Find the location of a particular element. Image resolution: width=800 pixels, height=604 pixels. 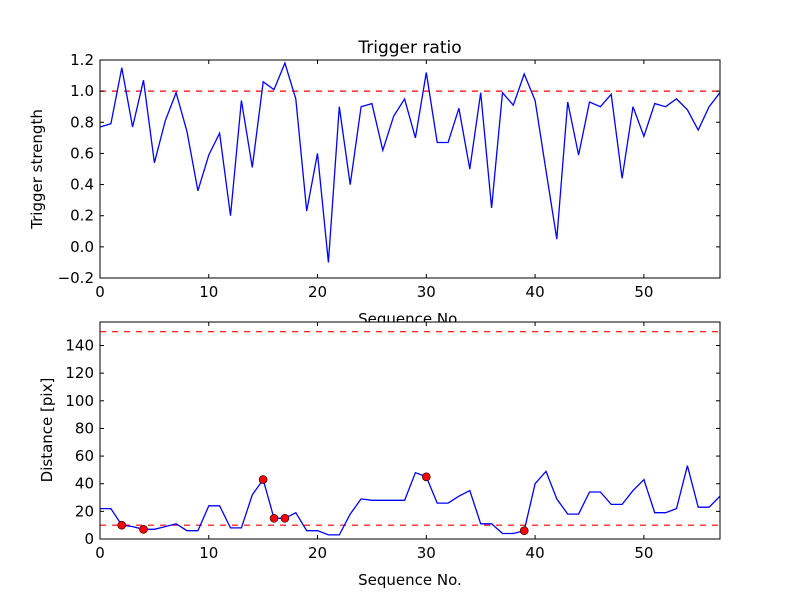

bottom-x-tick-label: 10 is located at coordinates (208, 553).